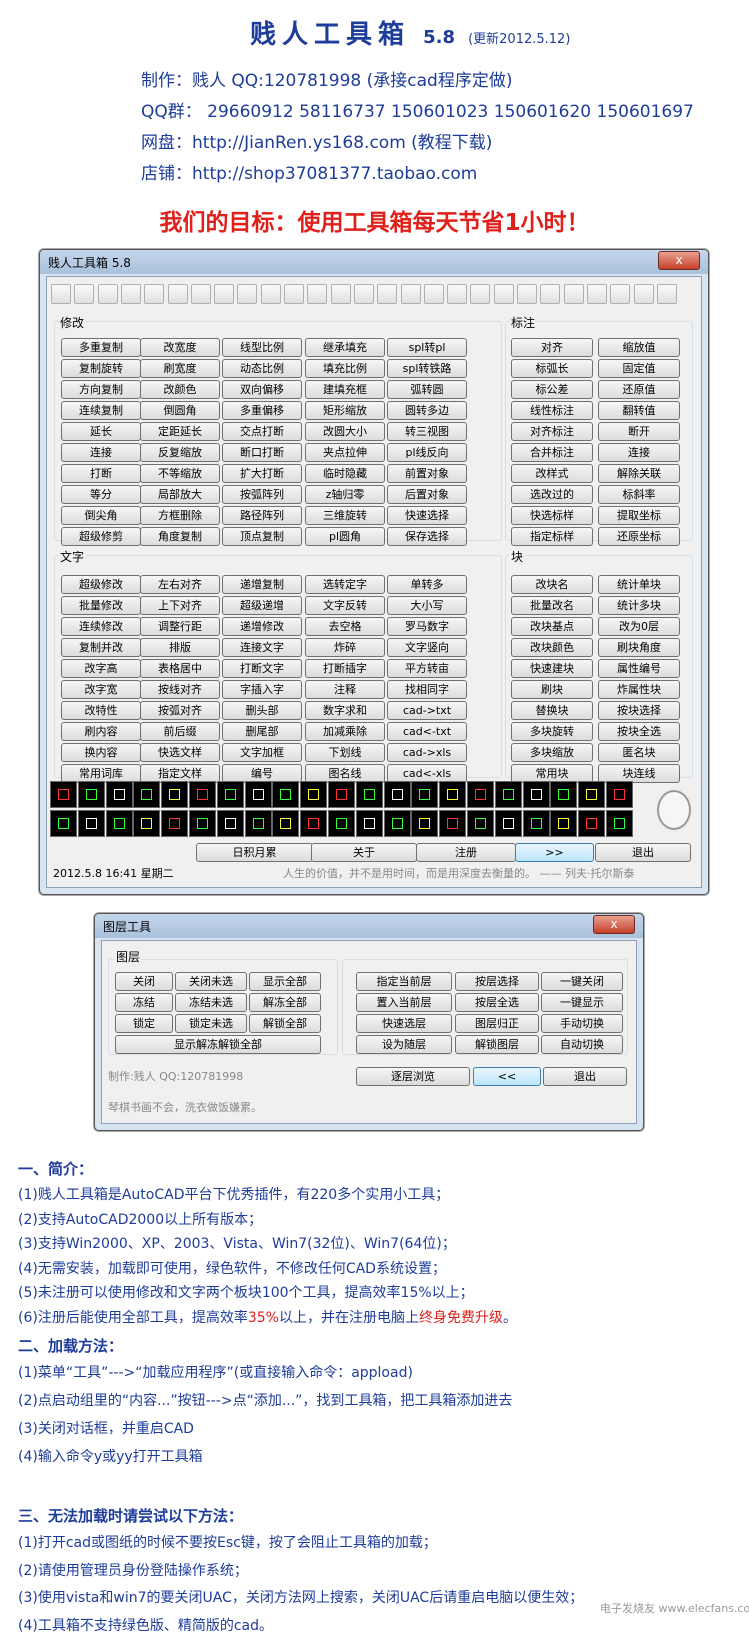  I want to click on tool-button: 建填充框, so click(345, 389).